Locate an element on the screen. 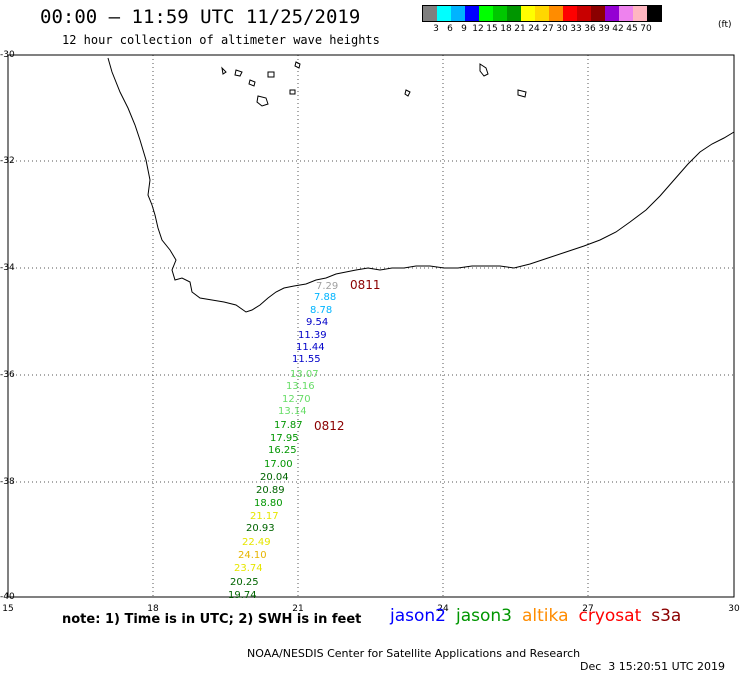 This screenshot has width=740, height=673. legend-tick-label: 33 is located at coordinates (576, 29).